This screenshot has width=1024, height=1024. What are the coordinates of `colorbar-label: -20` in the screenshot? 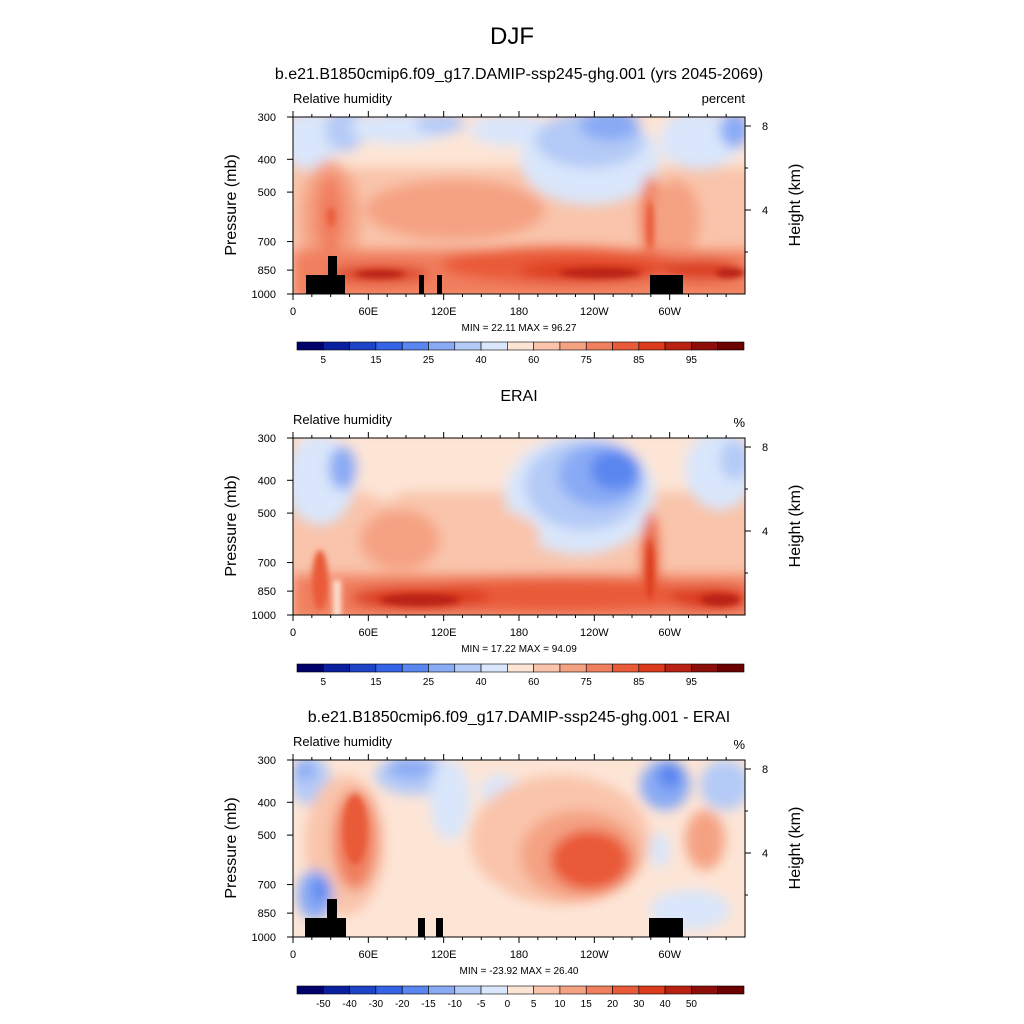 It's located at (402, 1004).